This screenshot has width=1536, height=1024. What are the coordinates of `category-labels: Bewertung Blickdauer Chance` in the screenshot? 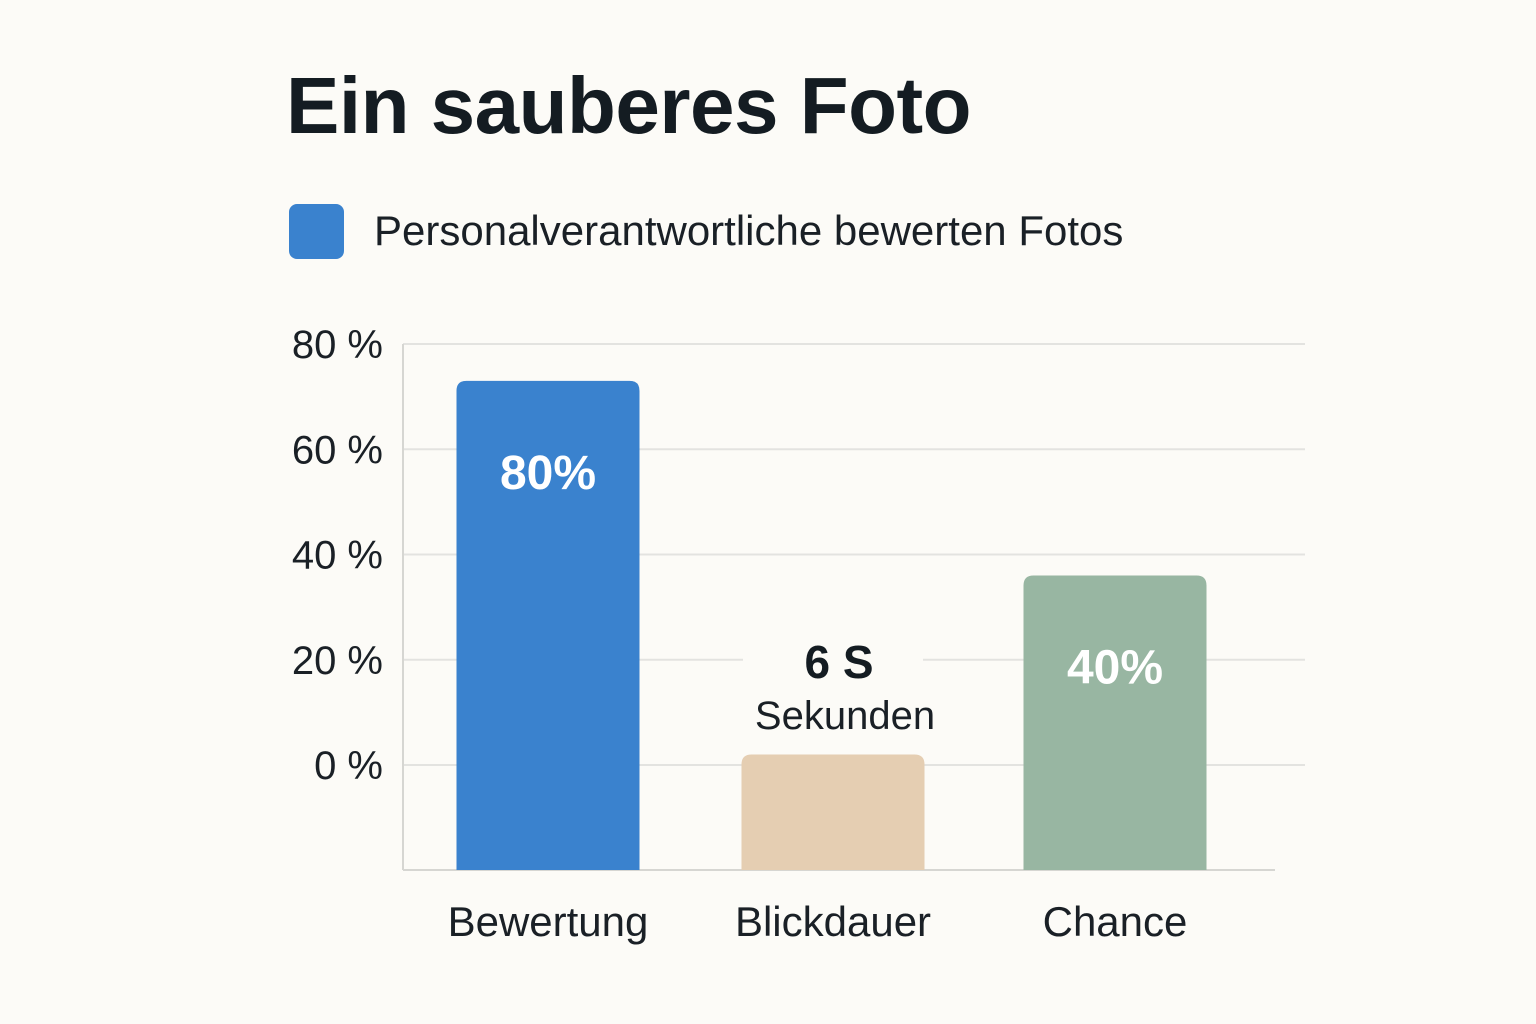 It's located at (818, 921).